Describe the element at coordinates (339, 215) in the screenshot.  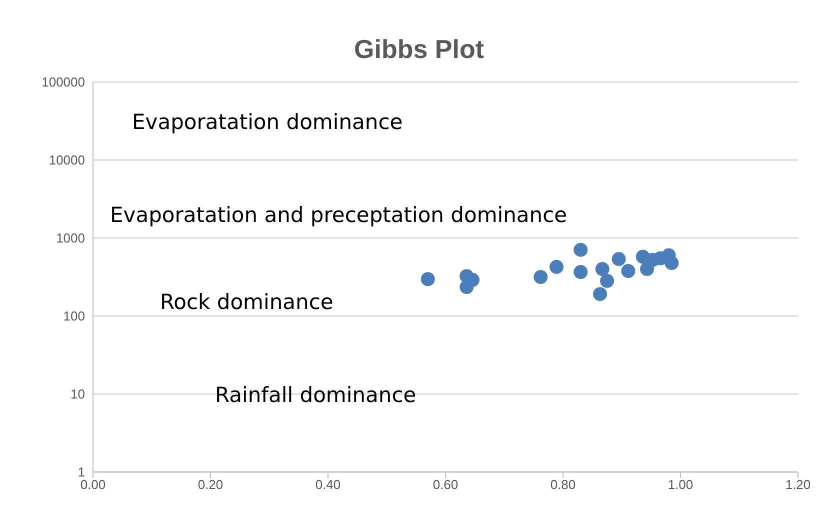
I see `annotation: Evaporatation and preceptation dominance` at that location.